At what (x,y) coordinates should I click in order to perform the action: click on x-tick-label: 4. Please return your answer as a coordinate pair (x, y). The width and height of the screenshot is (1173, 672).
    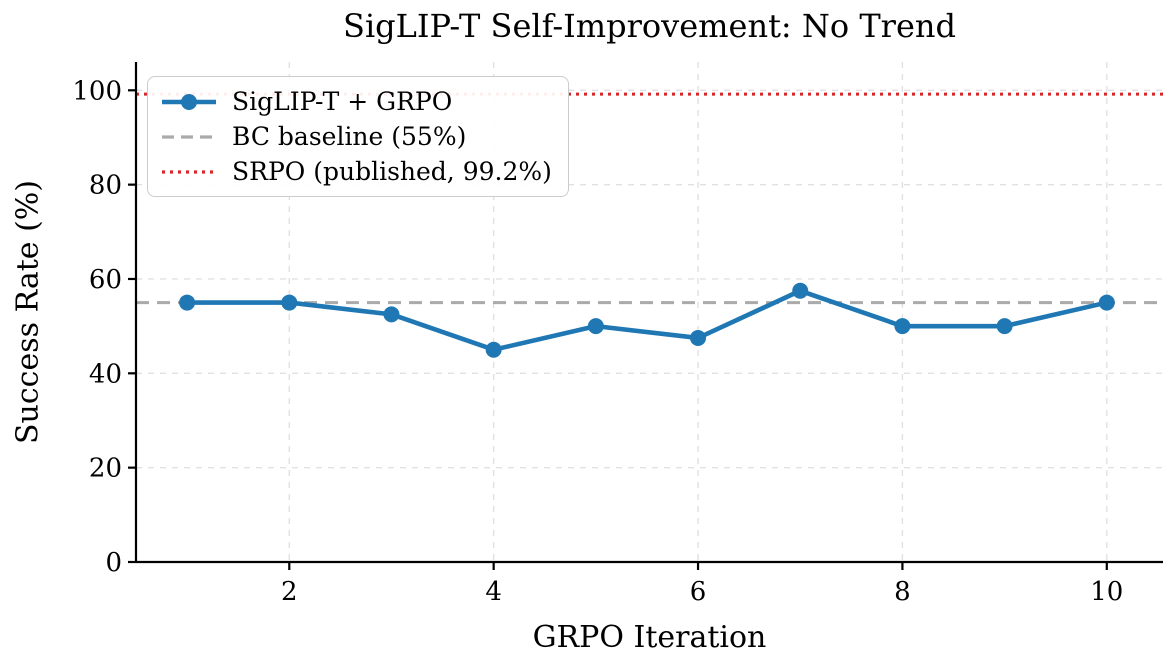
    Looking at the image, I should click on (493, 592).